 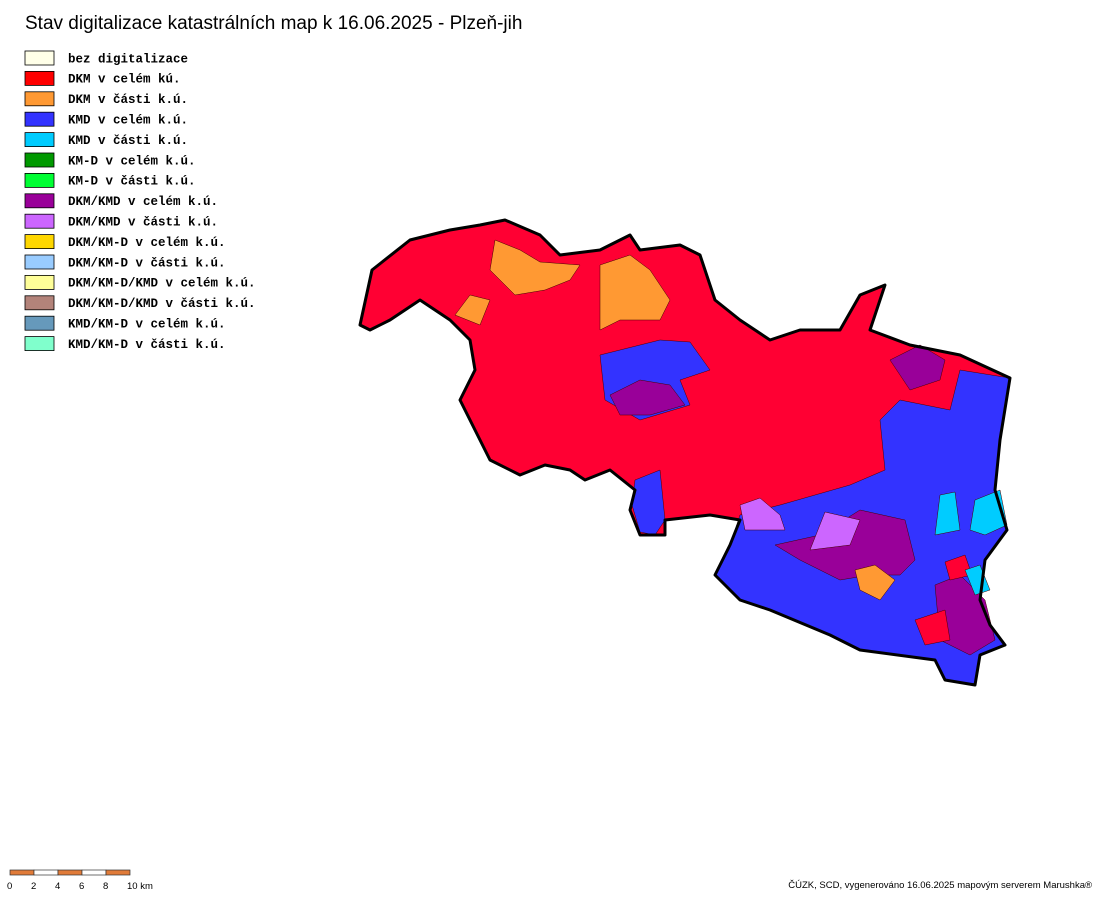 What do you see at coordinates (147, 263) in the screenshot?
I see `legend-label: DKM/KM-D v části k.ú.` at bounding box center [147, 263].